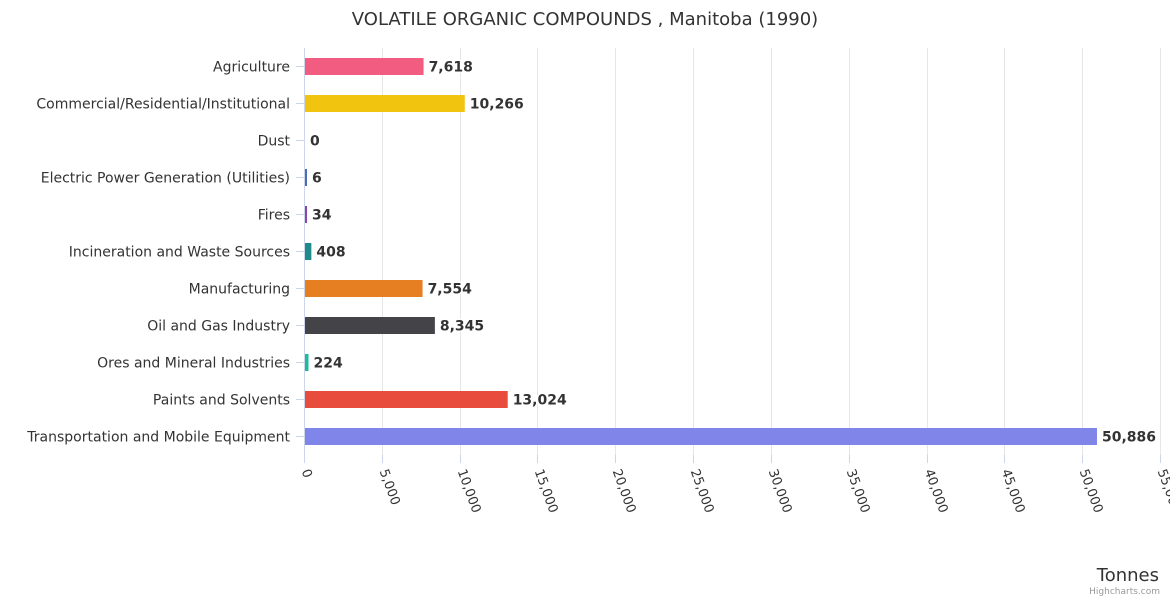 This screenshot has height=600, width=1170. Describe the element at coordinates (218, 327) in the screenshot. I see `category-label-oil-and-gas-industry: Oil and Gas Industry` at that location.